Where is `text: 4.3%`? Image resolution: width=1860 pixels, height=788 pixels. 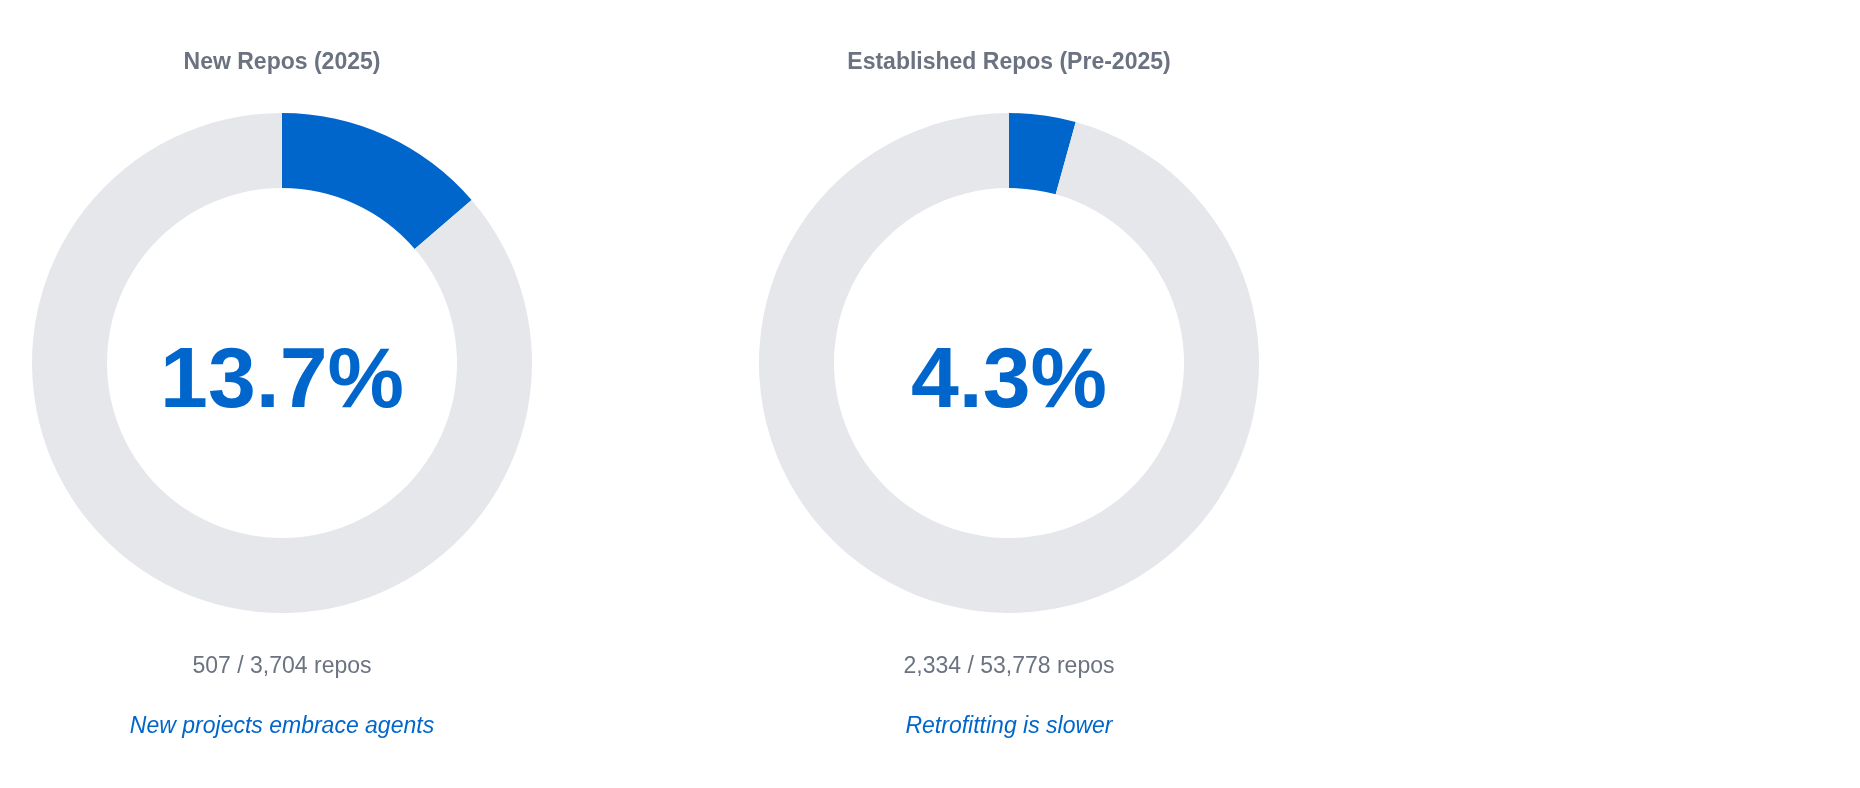
text: 4.3% is located at coordinates (1009, 377).